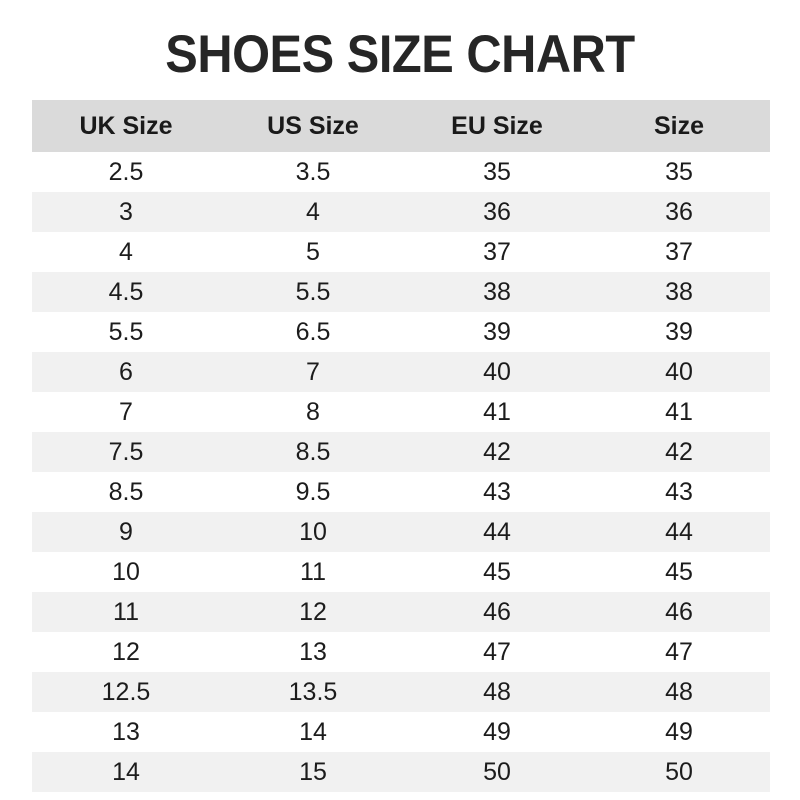 The image size is (800, 800). What do you see at coordinates (679, 532) in the screenshot?
I see `table-cell-size: 44` at bounding box center [679, 532].